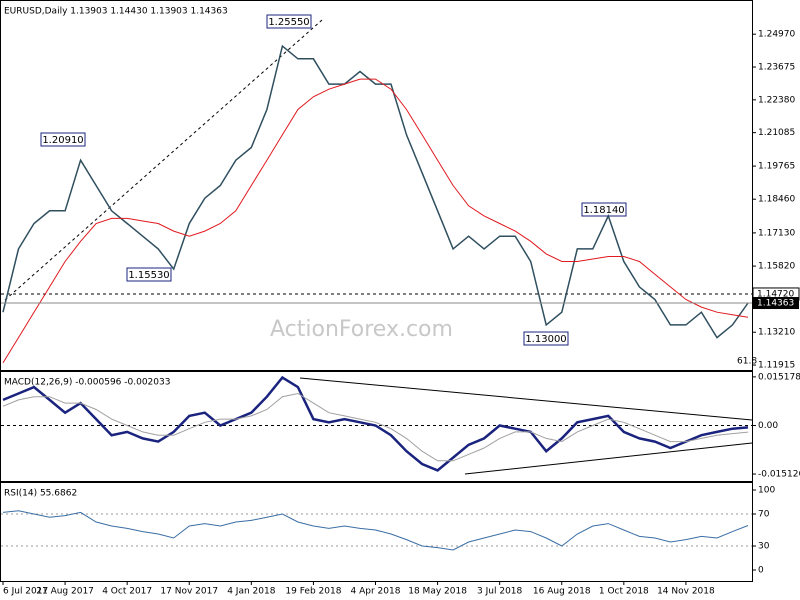  Describe the element at coordinates (775, 294) in the screenshot. I see `level-label: 1.14720` at that location.